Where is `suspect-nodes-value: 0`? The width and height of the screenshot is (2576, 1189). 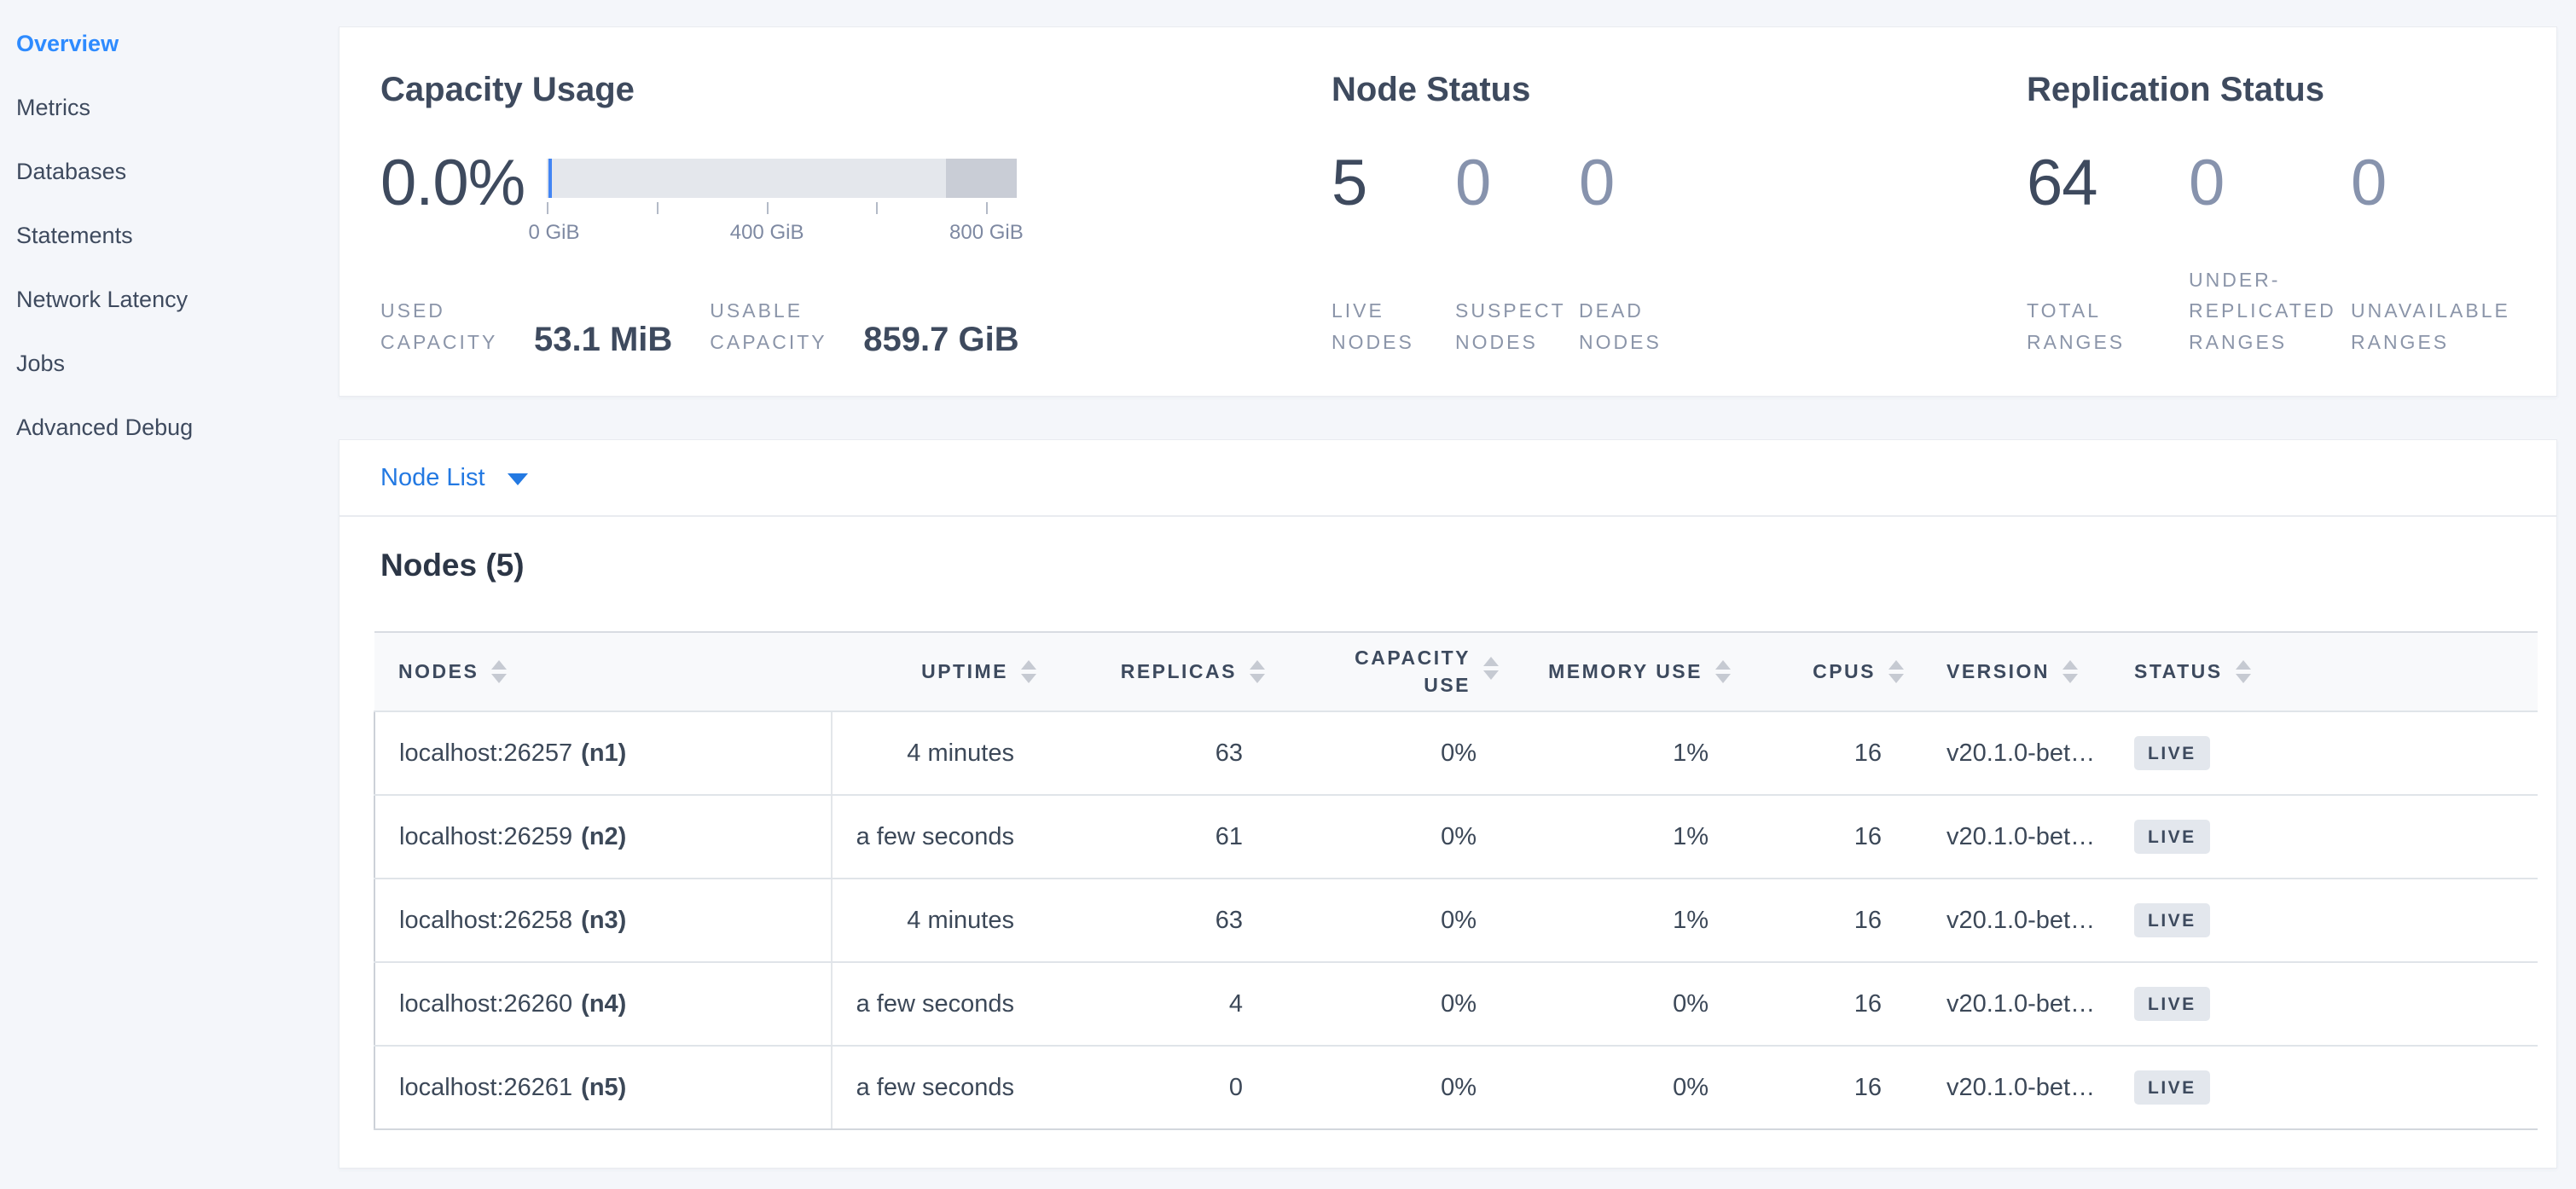 suspect-nodes-value: 0 is located at coordinates (1473, 183).